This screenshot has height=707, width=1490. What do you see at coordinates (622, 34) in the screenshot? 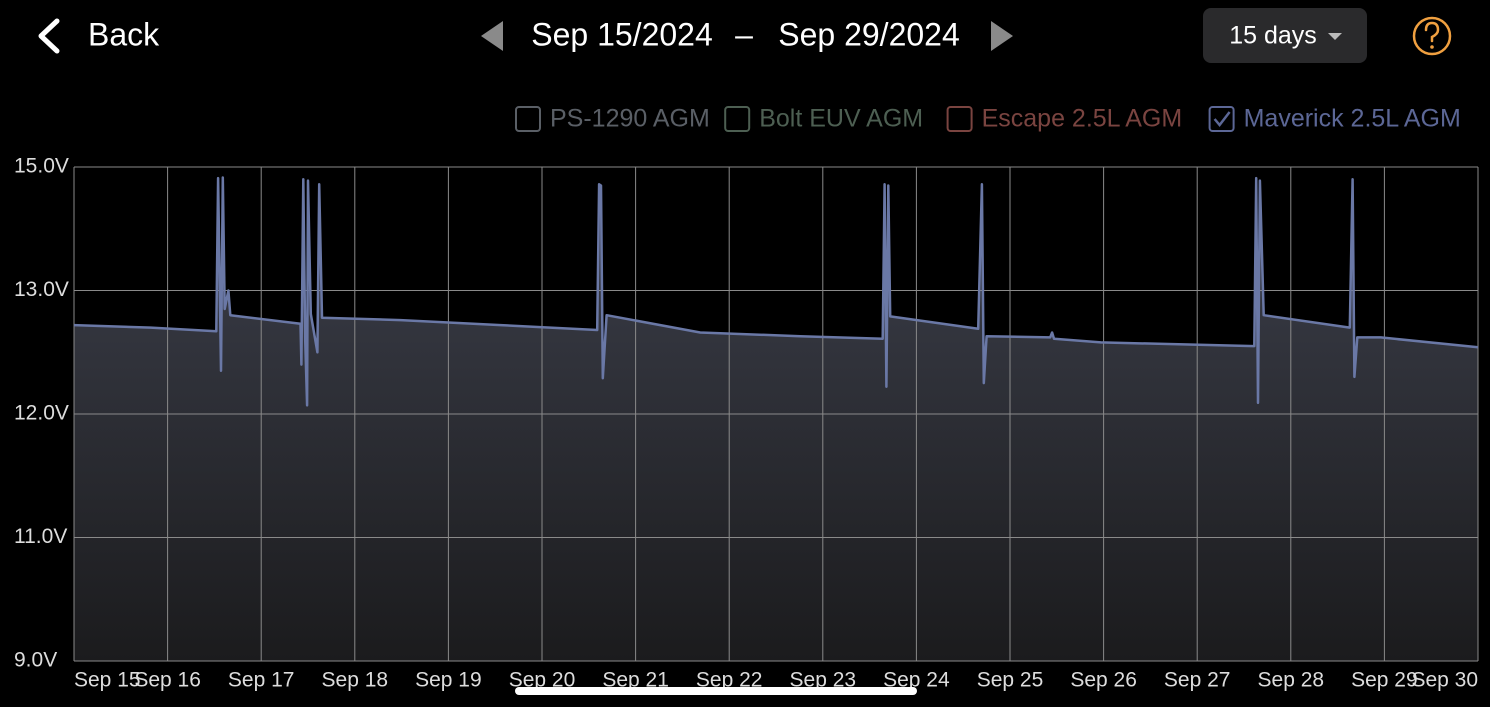
I see `start-date: Sep 15/2024` at bounding box center [622, 34].